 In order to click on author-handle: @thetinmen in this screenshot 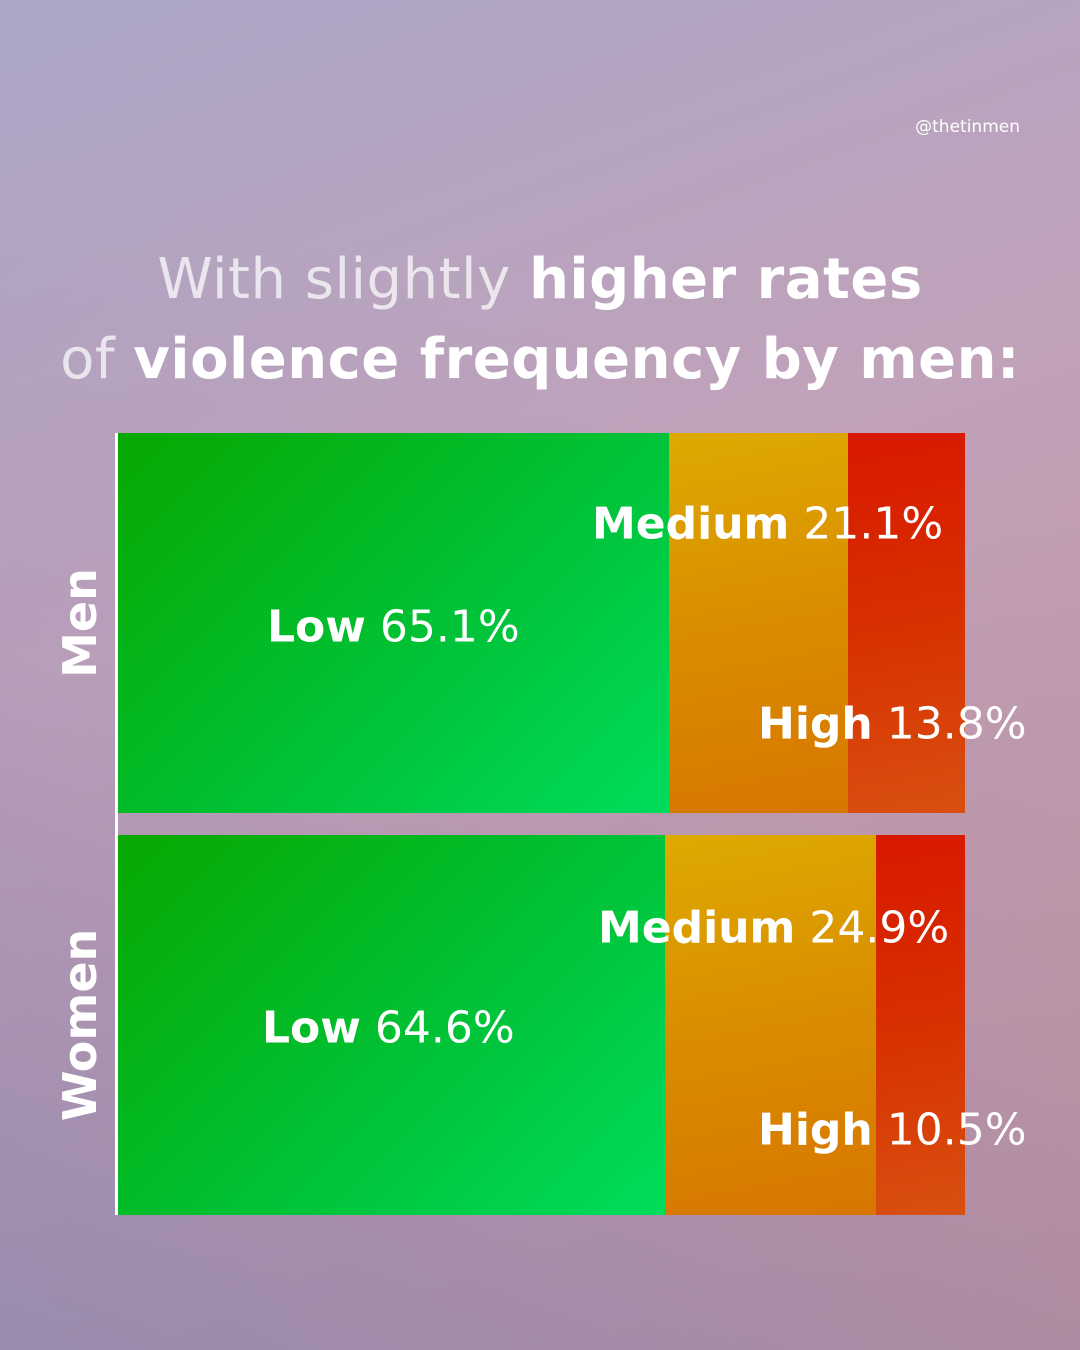, I will do `click(967, 127)`.